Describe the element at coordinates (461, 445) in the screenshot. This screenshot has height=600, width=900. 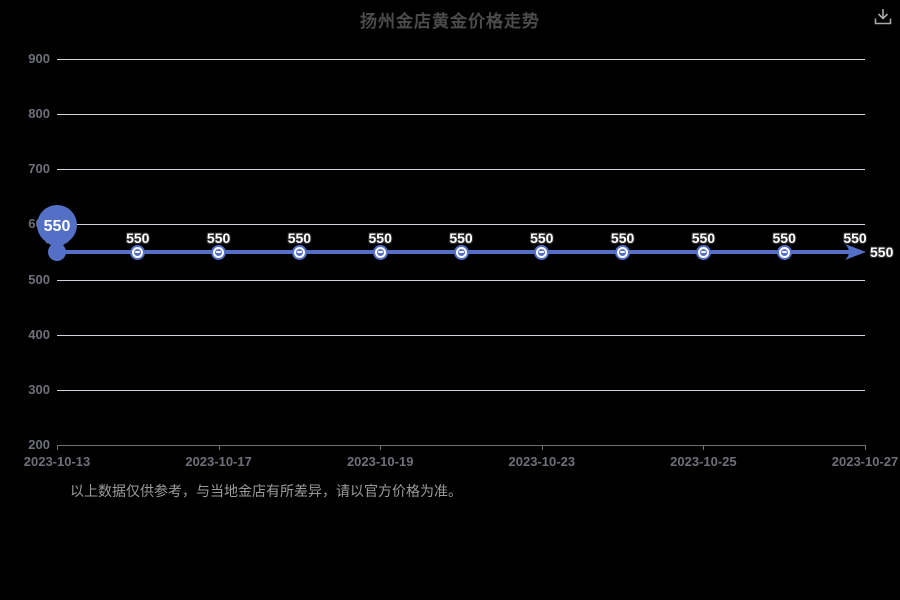
I see `x-axis-line` at that location.